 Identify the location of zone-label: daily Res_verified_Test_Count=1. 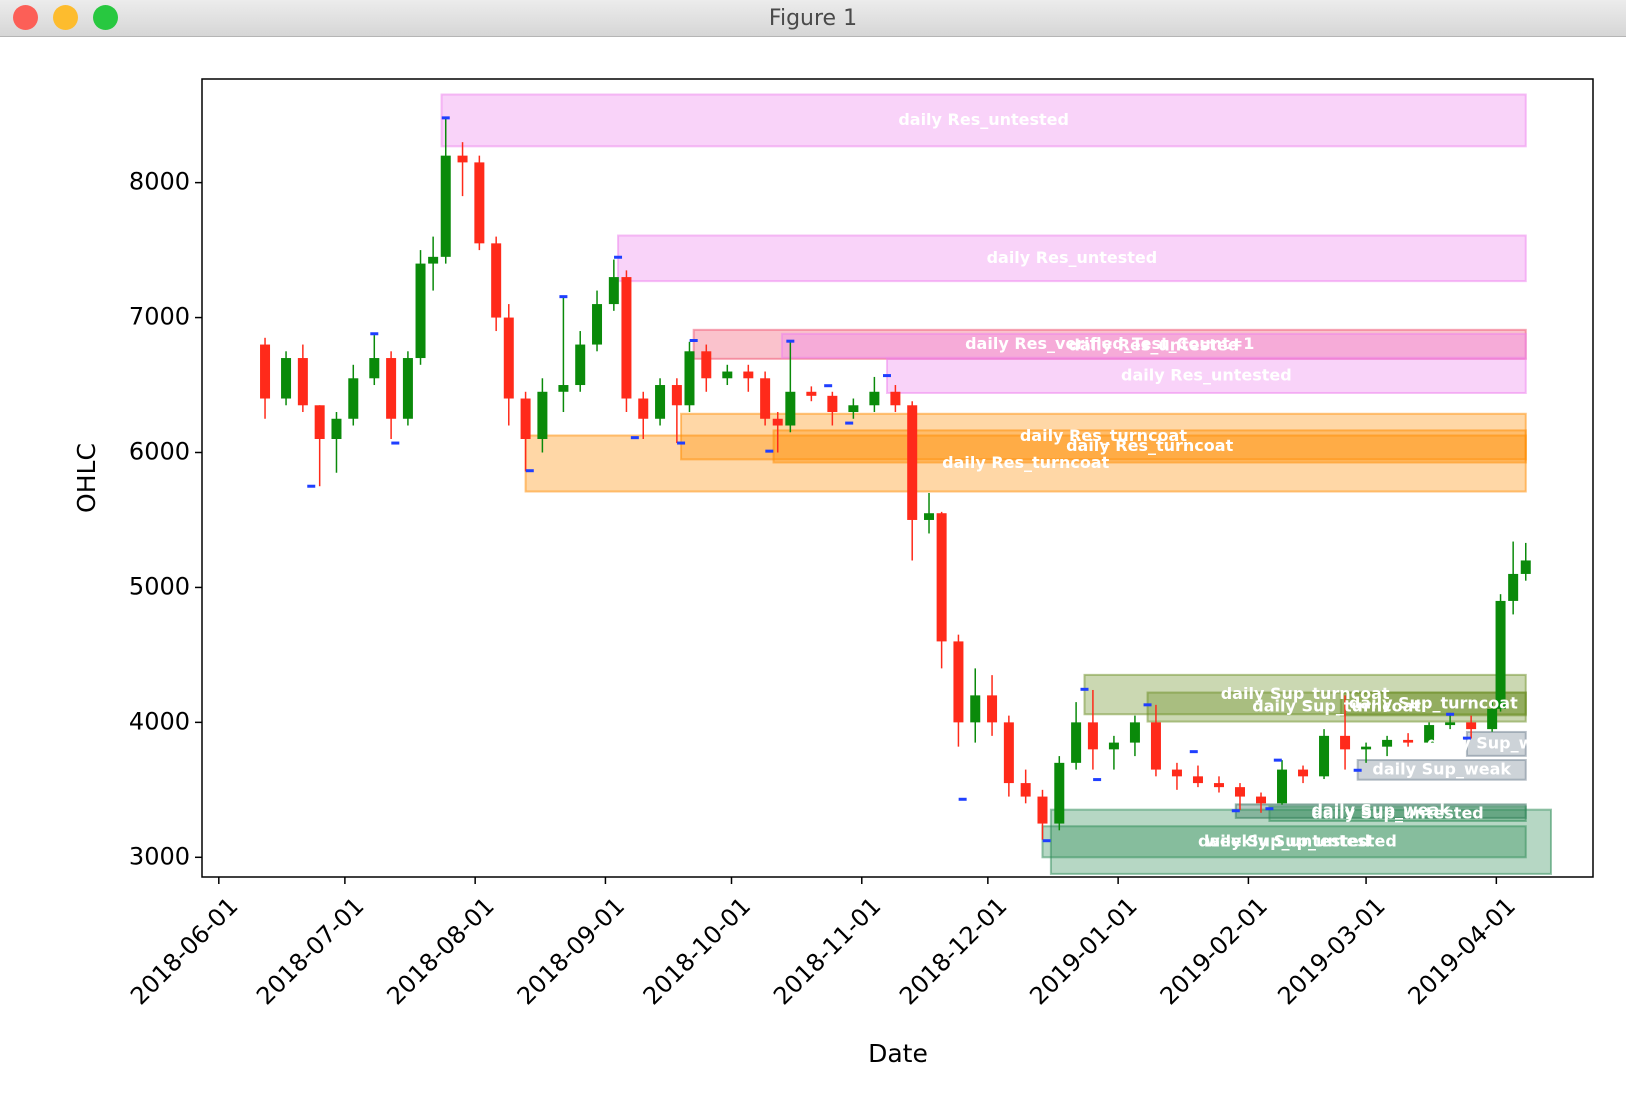
(1109, 343).